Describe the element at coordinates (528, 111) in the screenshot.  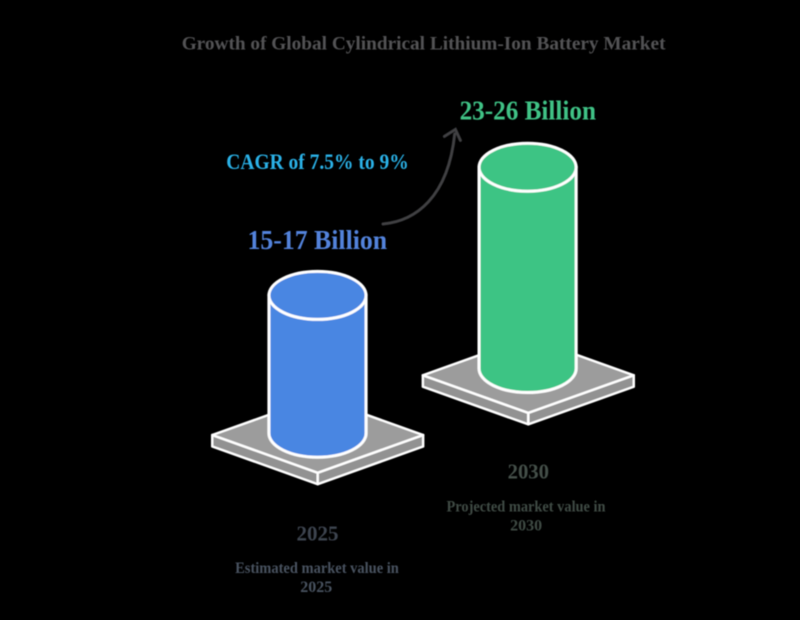
I see `svg-text: 23-26 Billion` at that location.